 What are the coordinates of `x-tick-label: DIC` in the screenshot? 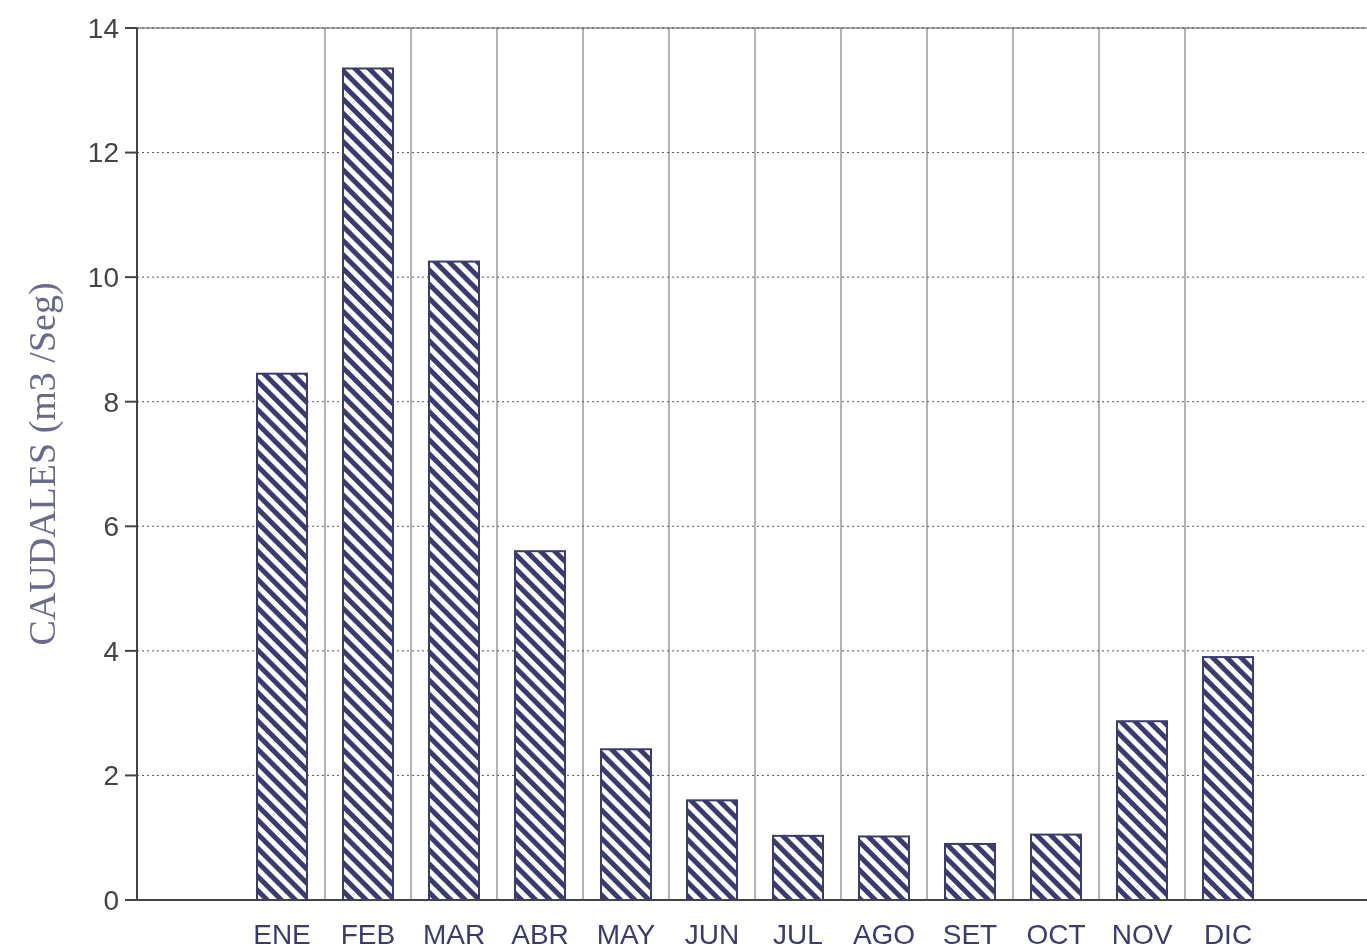 It's located at (1228, 934).